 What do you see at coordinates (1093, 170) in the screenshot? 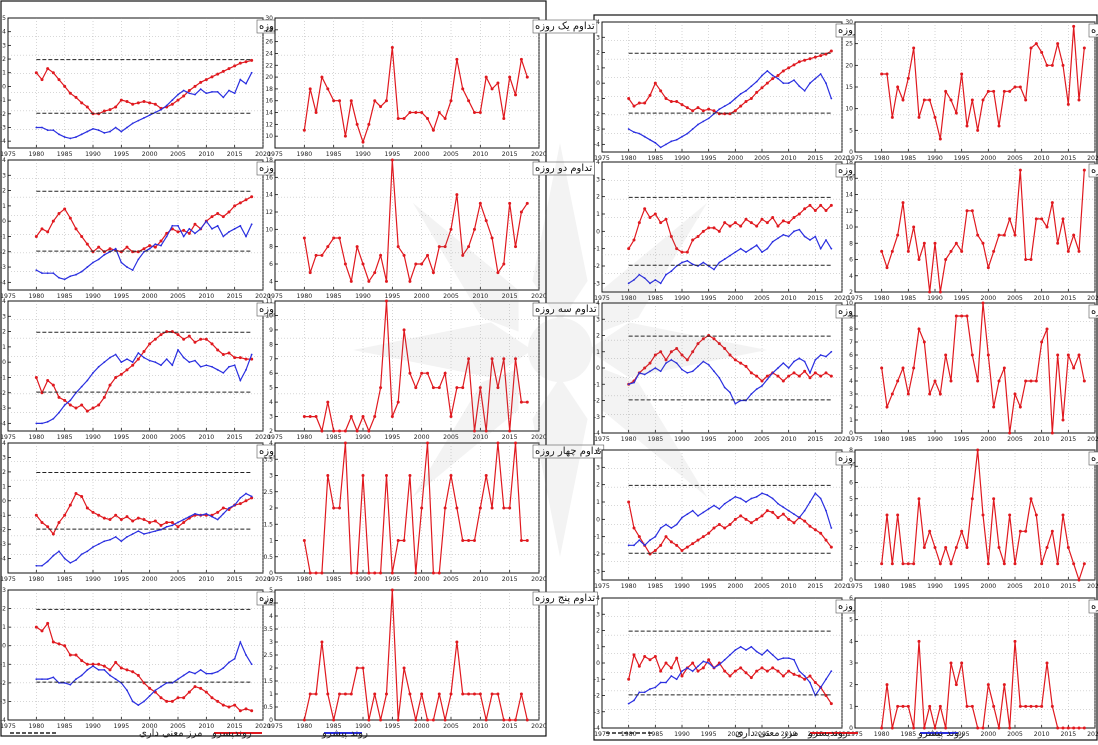
I see `panel-title-box` at bounding box center [1093, 170].